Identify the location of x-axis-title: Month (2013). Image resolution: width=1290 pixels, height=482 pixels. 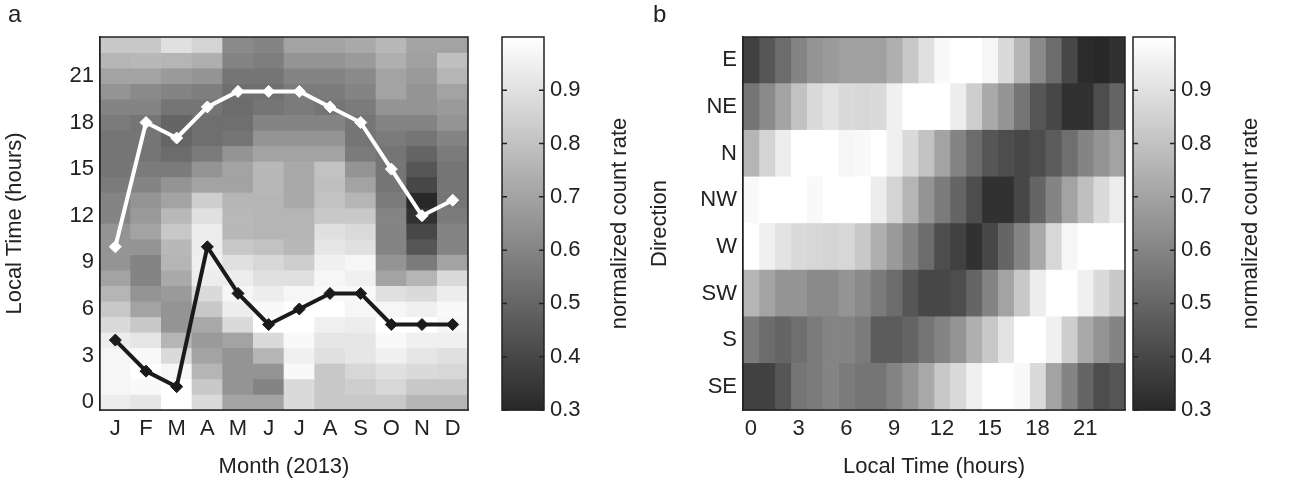
(284, 465).